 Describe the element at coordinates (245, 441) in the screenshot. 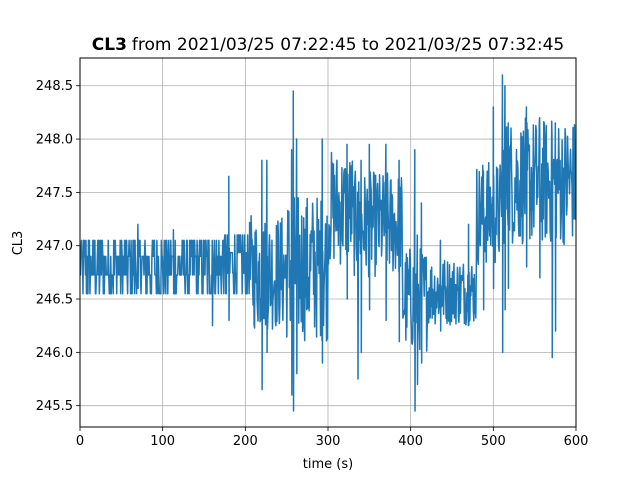

I see `x-tick-label: 200` at that location.